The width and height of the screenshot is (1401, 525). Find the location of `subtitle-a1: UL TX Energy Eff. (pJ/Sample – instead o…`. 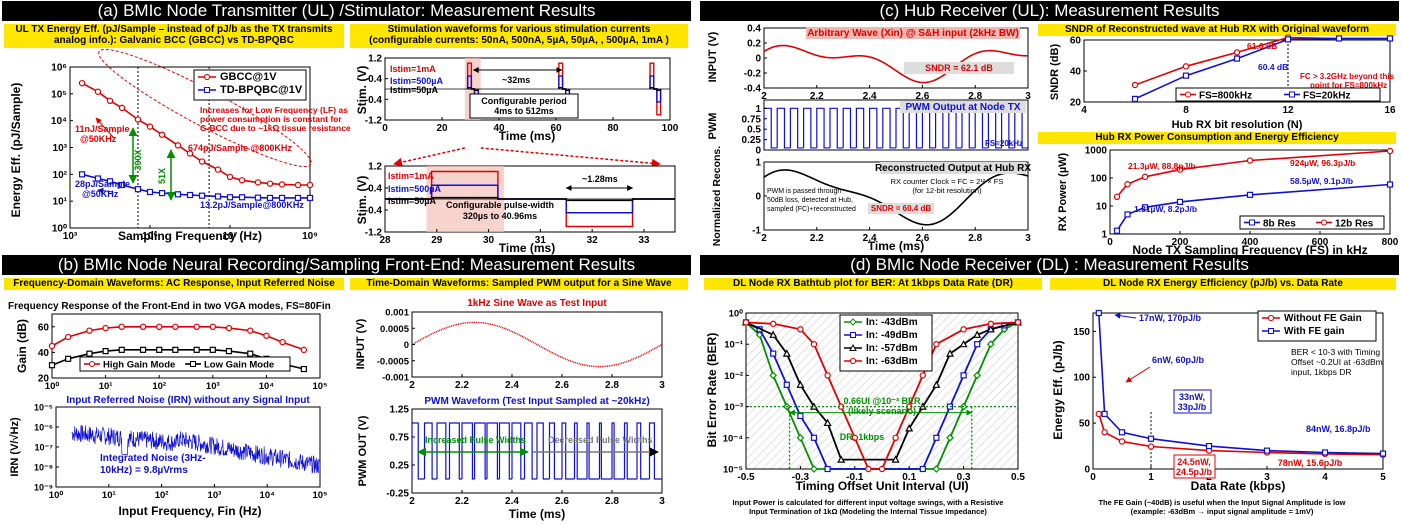

subtitle-a1: UL TX Energy Eff. (pJ/Sample – instead o… is located at coordinates (174, 36).